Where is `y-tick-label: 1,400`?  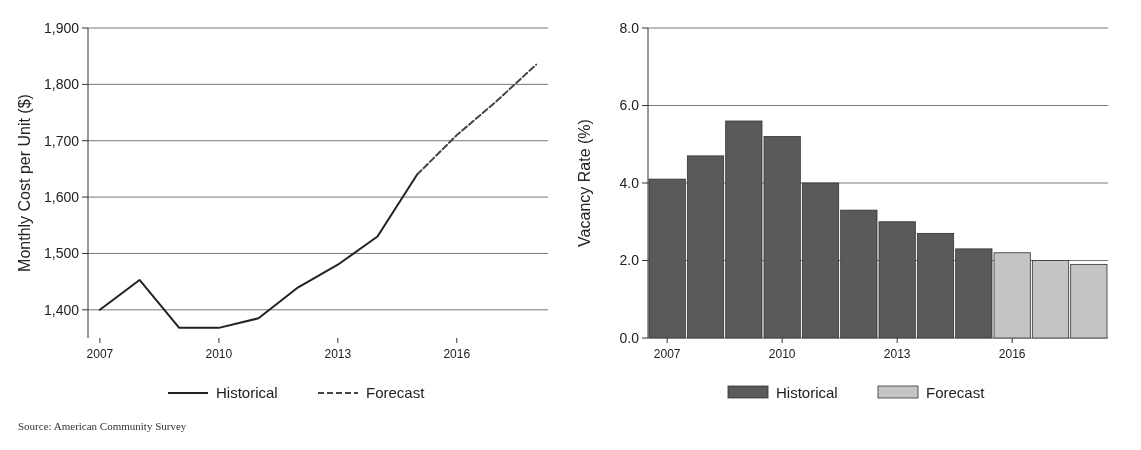
y-tick-label: 1,400 is located at coordinates (61, 309).